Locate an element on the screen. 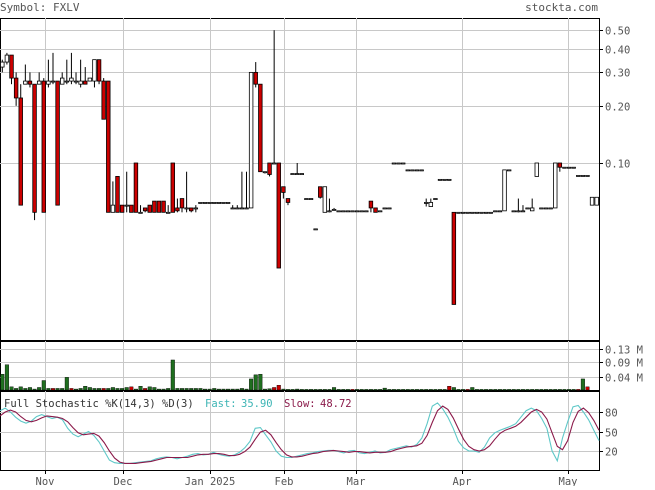 The height and width of the screenshot is (490, 655). x-axis: Nov Dec Jan 2025 Feb Mar Apr May is located at coordinates (307, 479).